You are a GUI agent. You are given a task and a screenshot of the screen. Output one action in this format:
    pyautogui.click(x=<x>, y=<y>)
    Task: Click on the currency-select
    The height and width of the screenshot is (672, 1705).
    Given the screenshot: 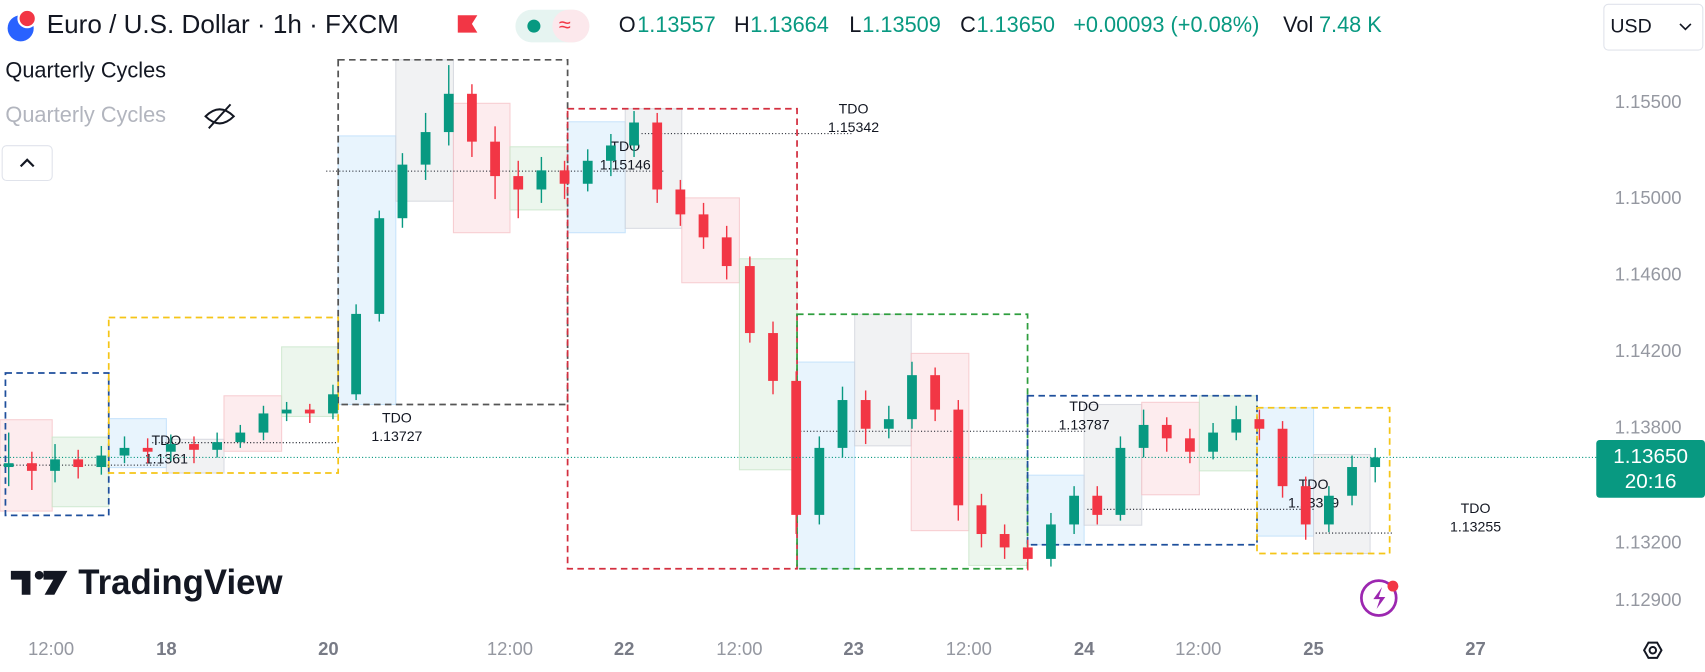 What is the action you would take?
    pyautogui.click(x=1653, y=27)
    